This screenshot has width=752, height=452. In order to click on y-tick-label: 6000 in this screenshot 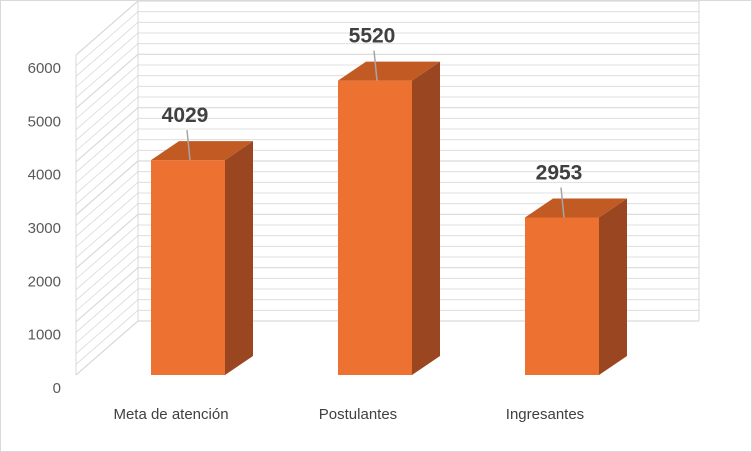, I will do `click(44, 68)`.